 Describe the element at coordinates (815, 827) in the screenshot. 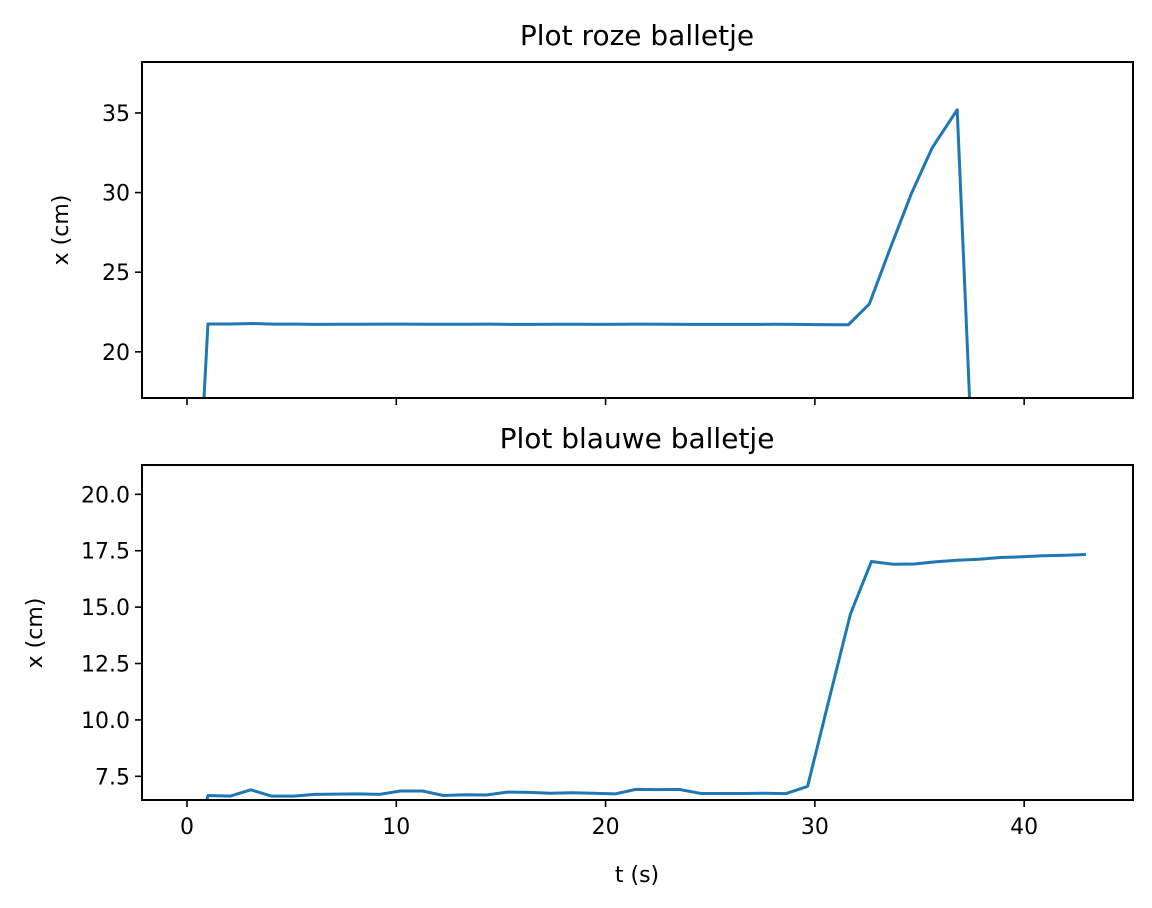

I see `x-tick-label: 30` at that location.